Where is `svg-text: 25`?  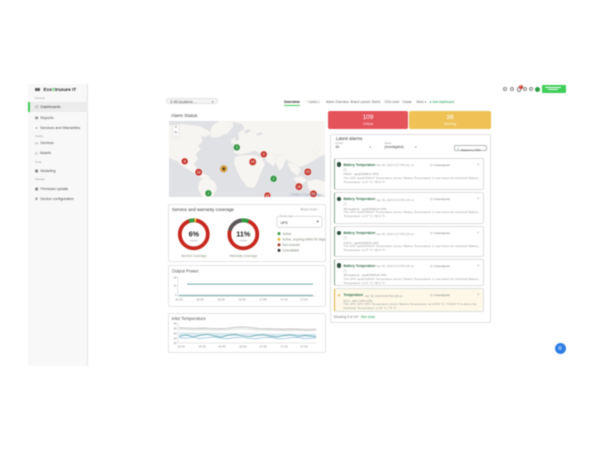 svg-text: 25 is located at coordinates (175, 338).